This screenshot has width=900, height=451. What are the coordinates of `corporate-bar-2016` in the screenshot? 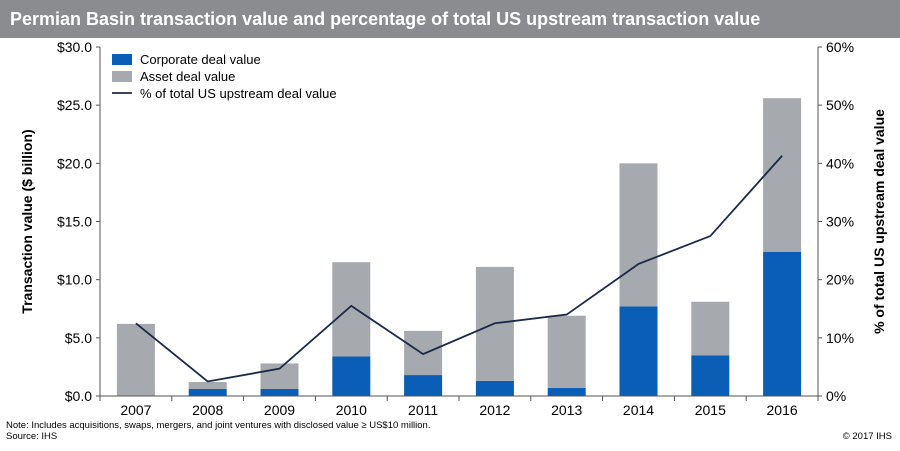 It's located at (782, 323).